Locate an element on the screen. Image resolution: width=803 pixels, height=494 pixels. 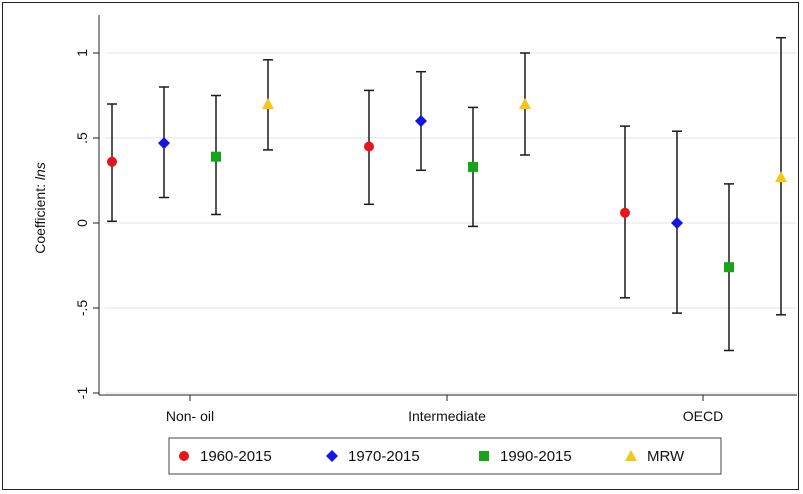
legend-label: 1960-2015 is located at coordinates (236, 456).